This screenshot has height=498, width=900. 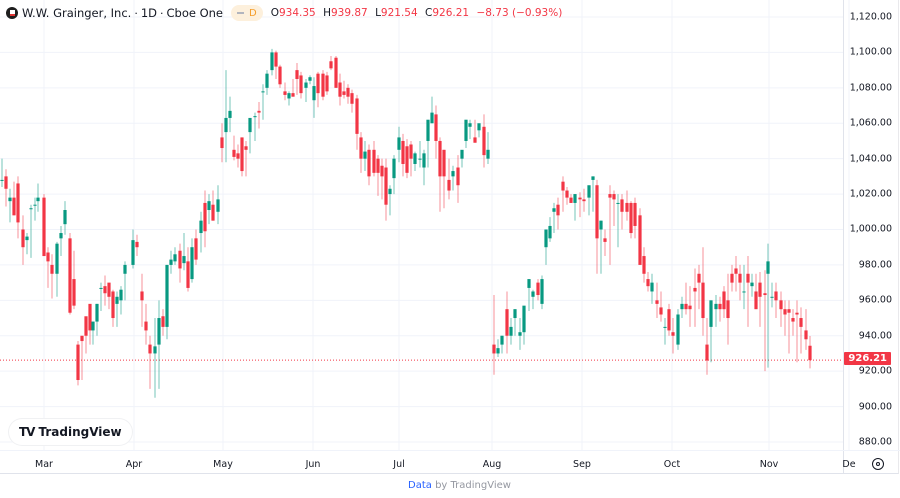 I want to click on settings-gear-icon, so click(x=878, y=464).